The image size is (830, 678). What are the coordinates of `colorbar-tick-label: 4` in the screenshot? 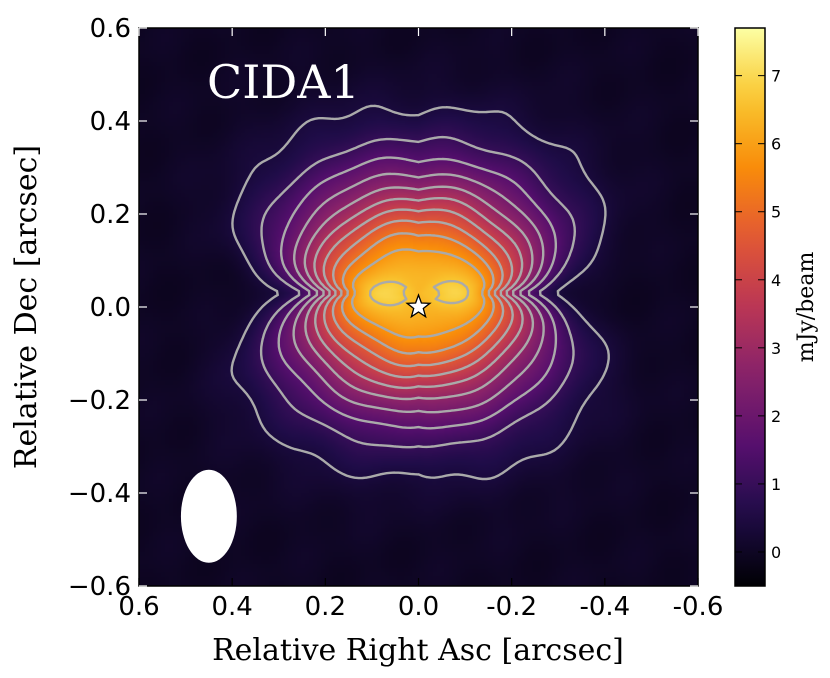 It's located at (776, 280).